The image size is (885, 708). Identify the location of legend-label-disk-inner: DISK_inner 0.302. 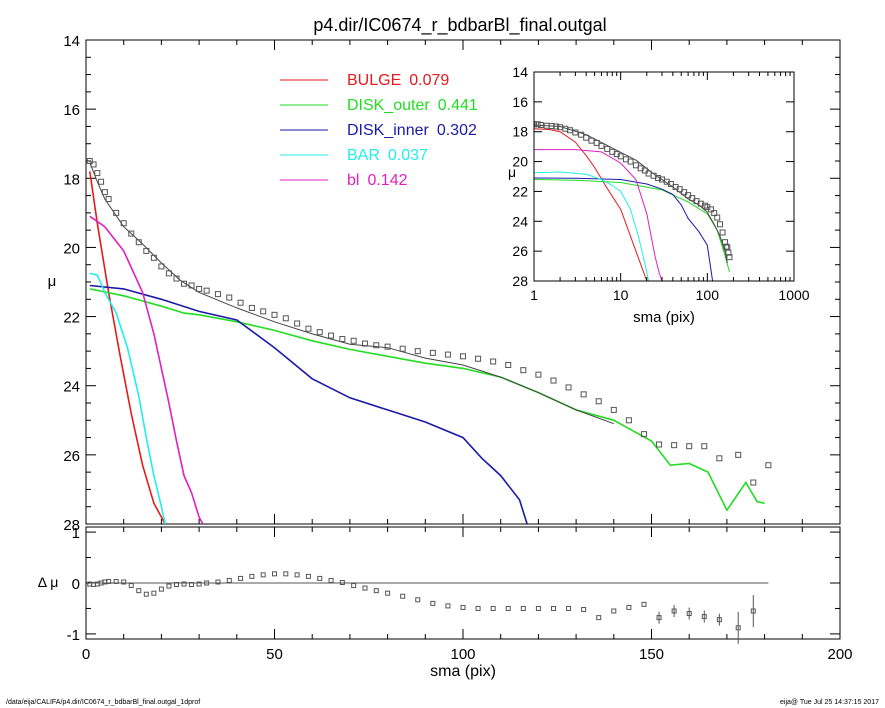
(412, 130).